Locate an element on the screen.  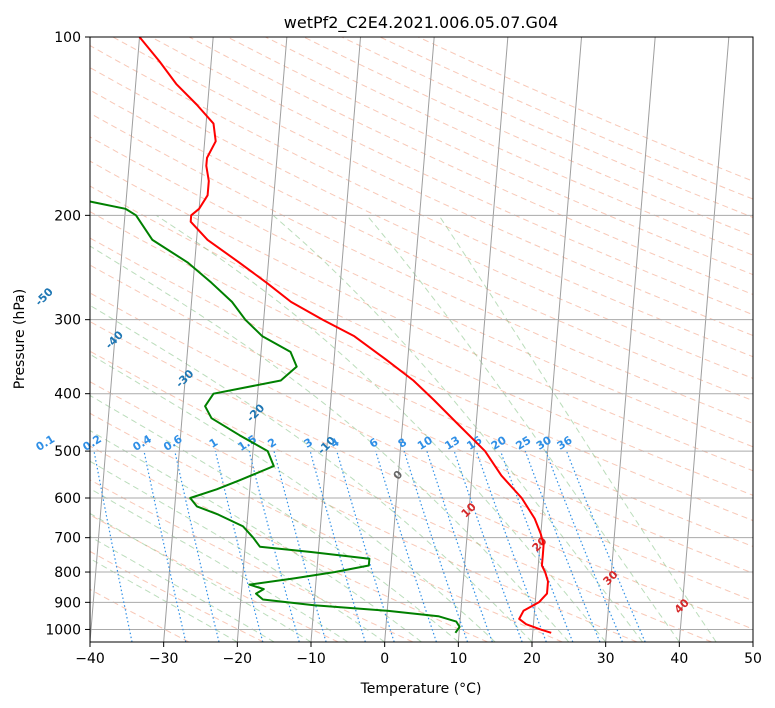
y-tick-label: 700 is located at coordinates (67, 539).